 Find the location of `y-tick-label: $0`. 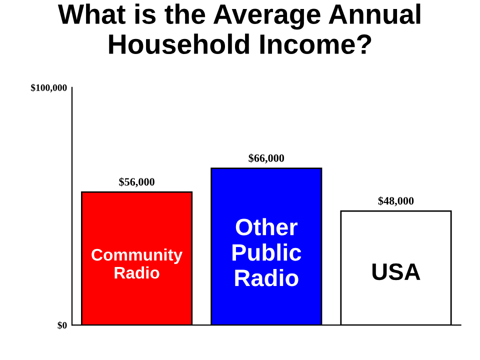

y-tick-label: $0 is located at coordinates (62, 325).